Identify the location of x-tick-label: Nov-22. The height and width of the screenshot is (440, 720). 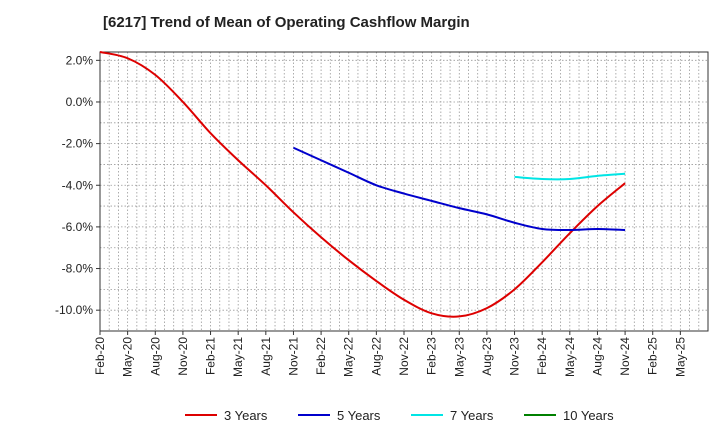
(404, 356).